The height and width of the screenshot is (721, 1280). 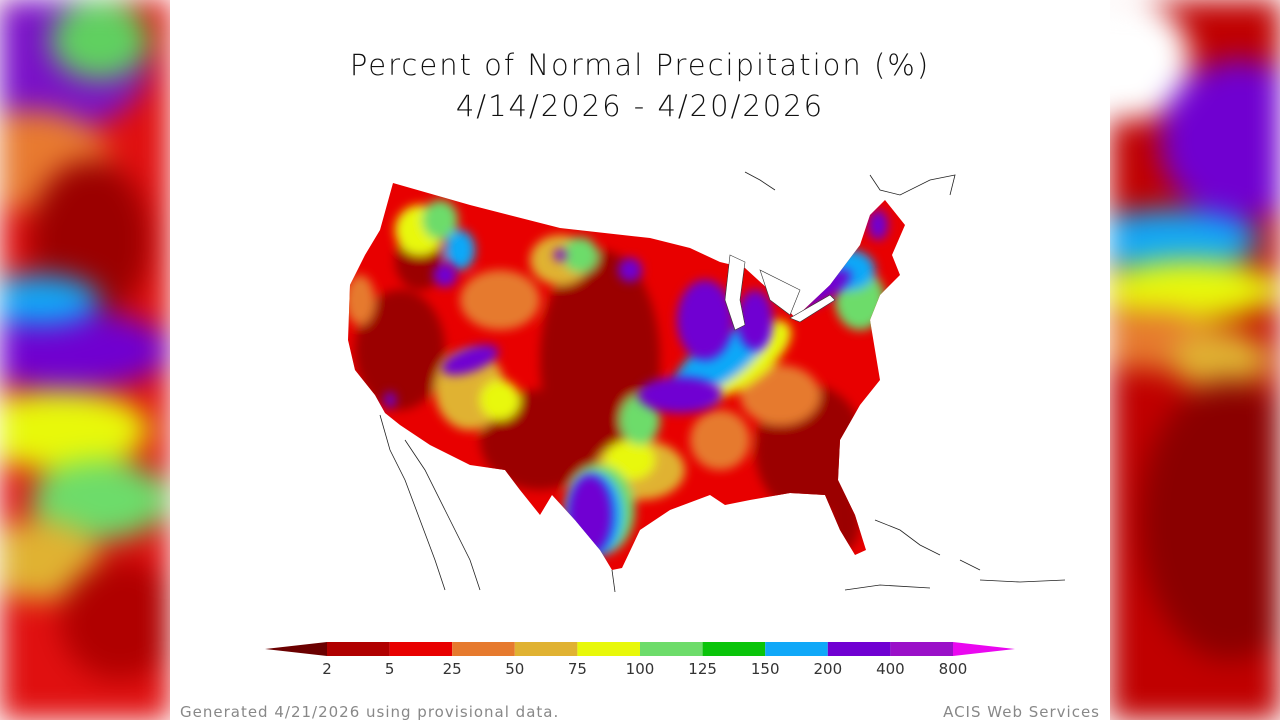 I want to click on legend-tick-label: 25, so click(x=452, y=669).